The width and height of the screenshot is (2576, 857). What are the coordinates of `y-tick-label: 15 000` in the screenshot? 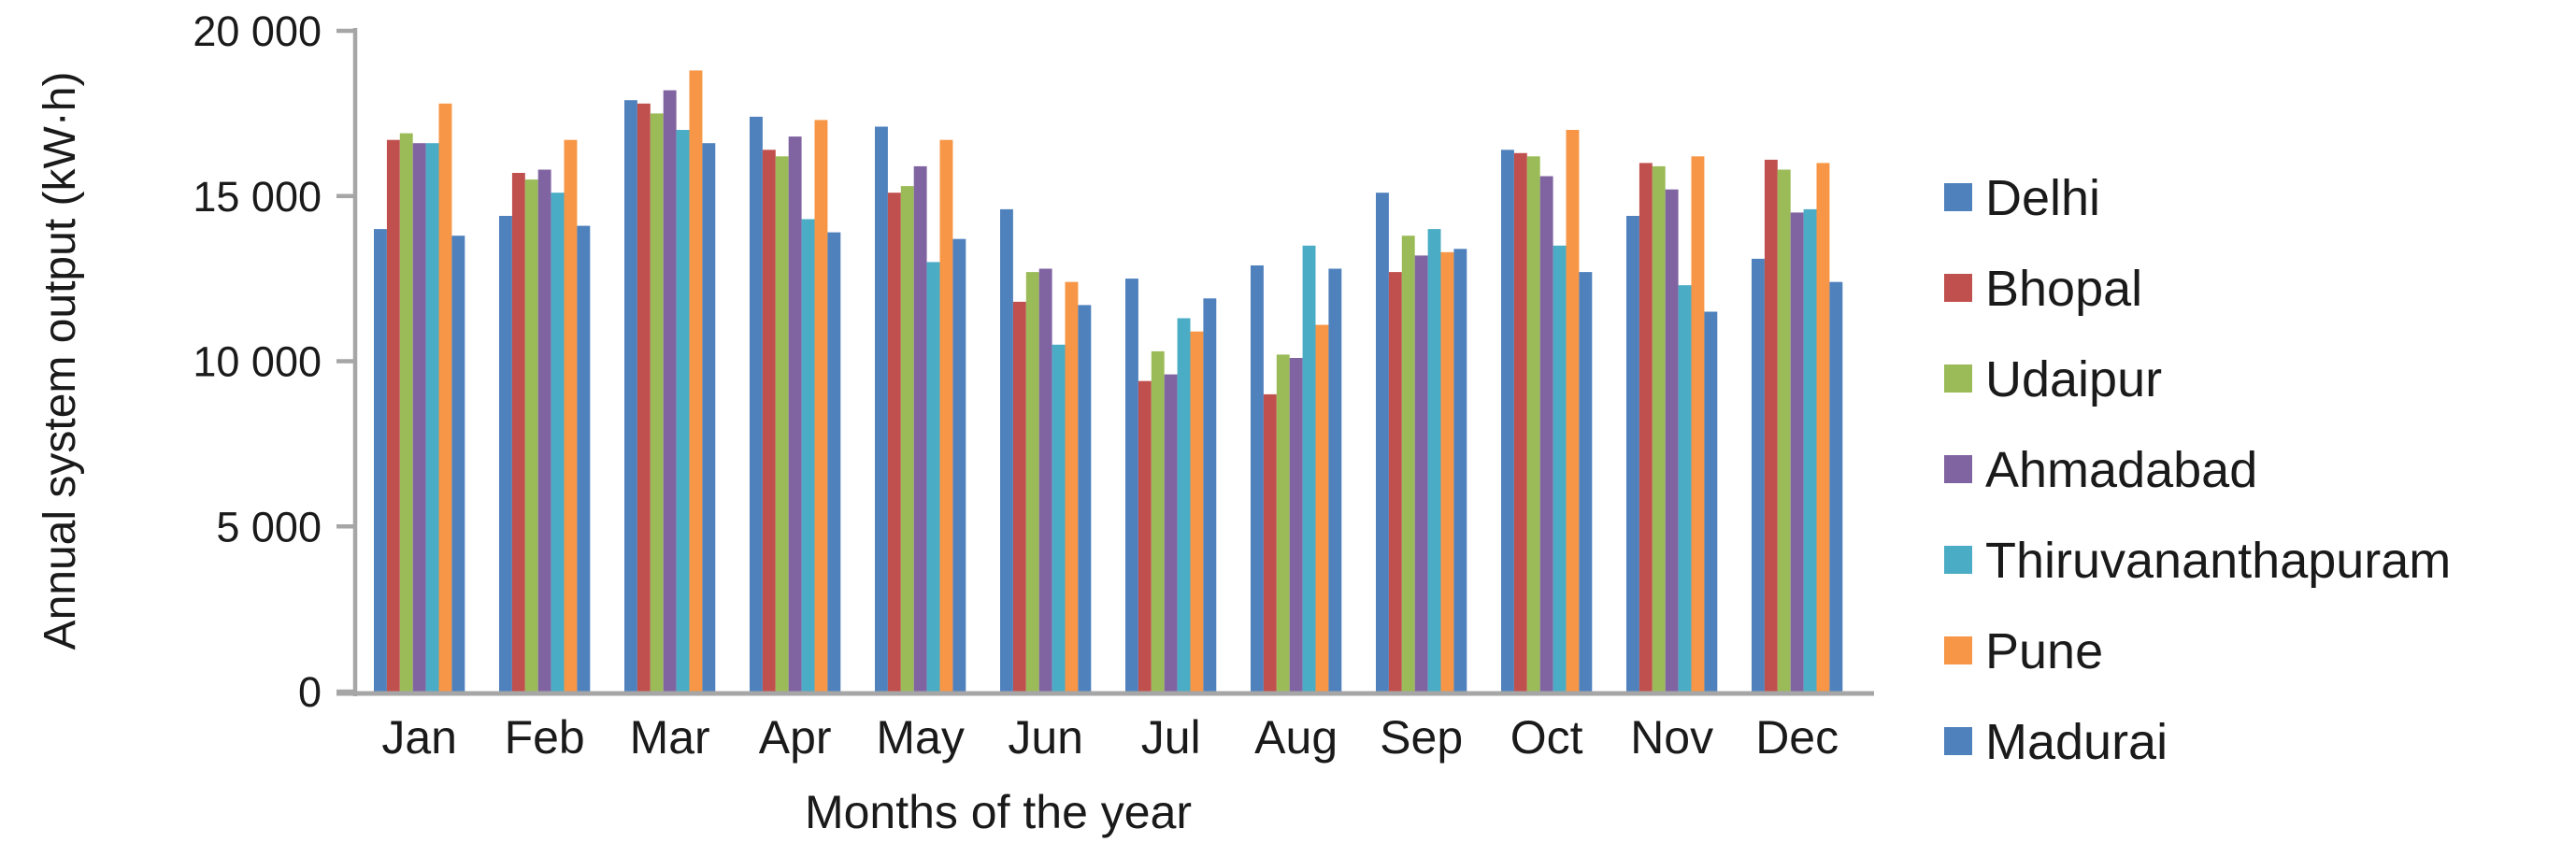 It's located at (257, 197).